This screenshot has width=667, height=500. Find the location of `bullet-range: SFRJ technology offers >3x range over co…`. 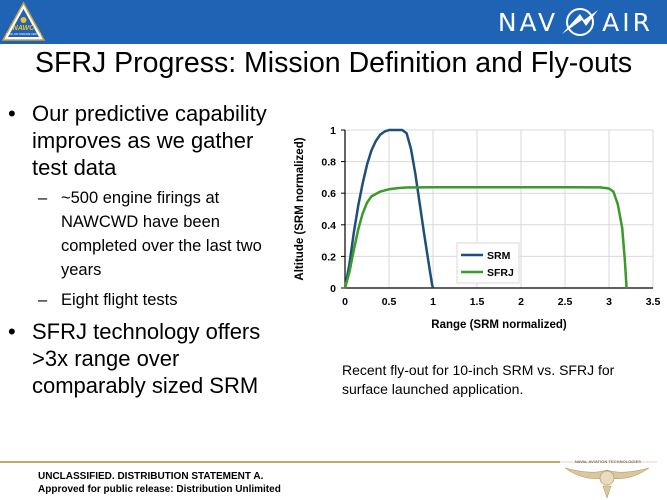

bullet-range: SFRJ technology offers >3x range over co… is located at coordinates (148, 358).